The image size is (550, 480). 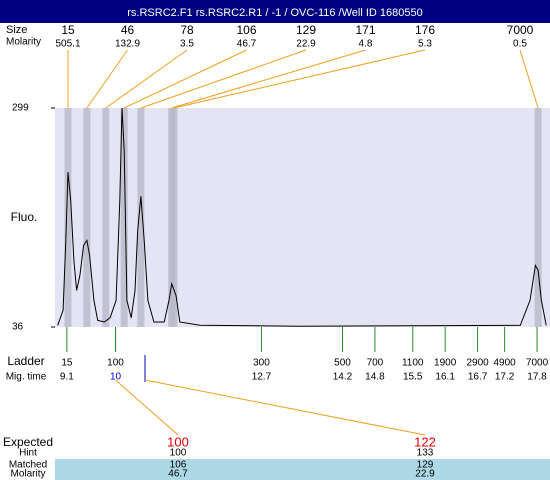 I want to click on row-label: Matched, so click(x=28, y=465).